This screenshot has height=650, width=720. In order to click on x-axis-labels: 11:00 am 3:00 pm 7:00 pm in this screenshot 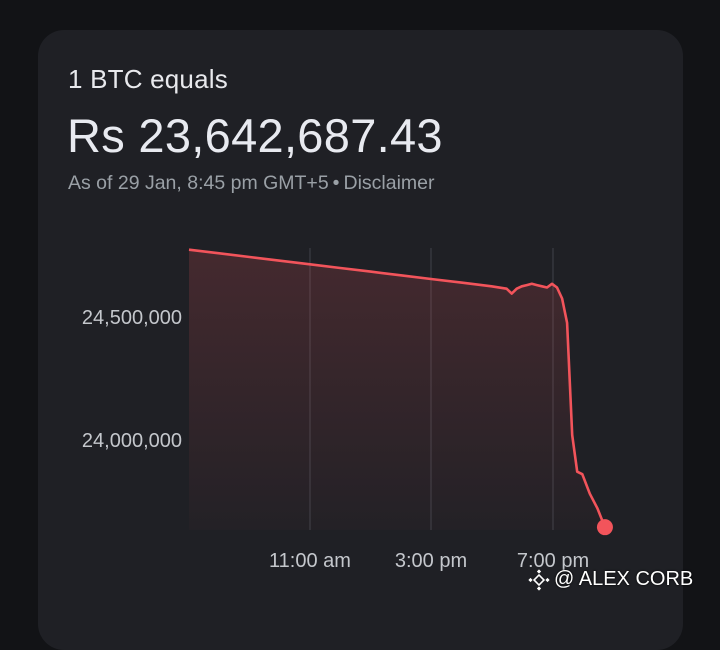, I will do `click(429, 561)`.